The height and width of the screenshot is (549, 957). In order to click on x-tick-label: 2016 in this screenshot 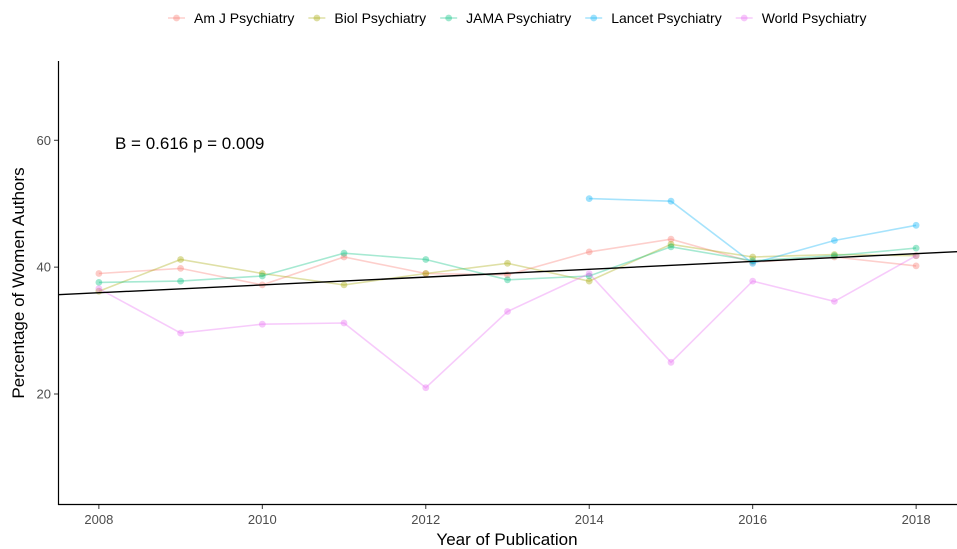, I will do `click(752, 519)`.